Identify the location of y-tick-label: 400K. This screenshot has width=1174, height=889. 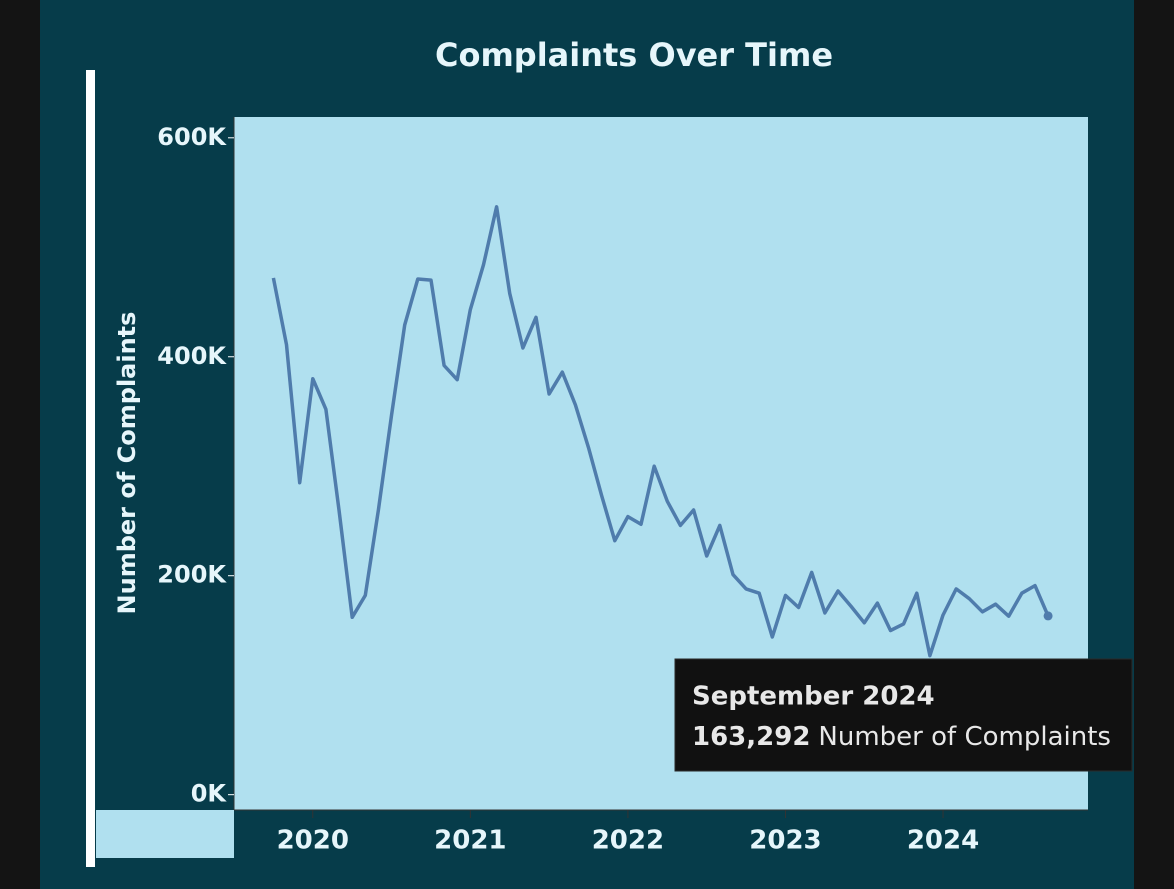
(192, 356).